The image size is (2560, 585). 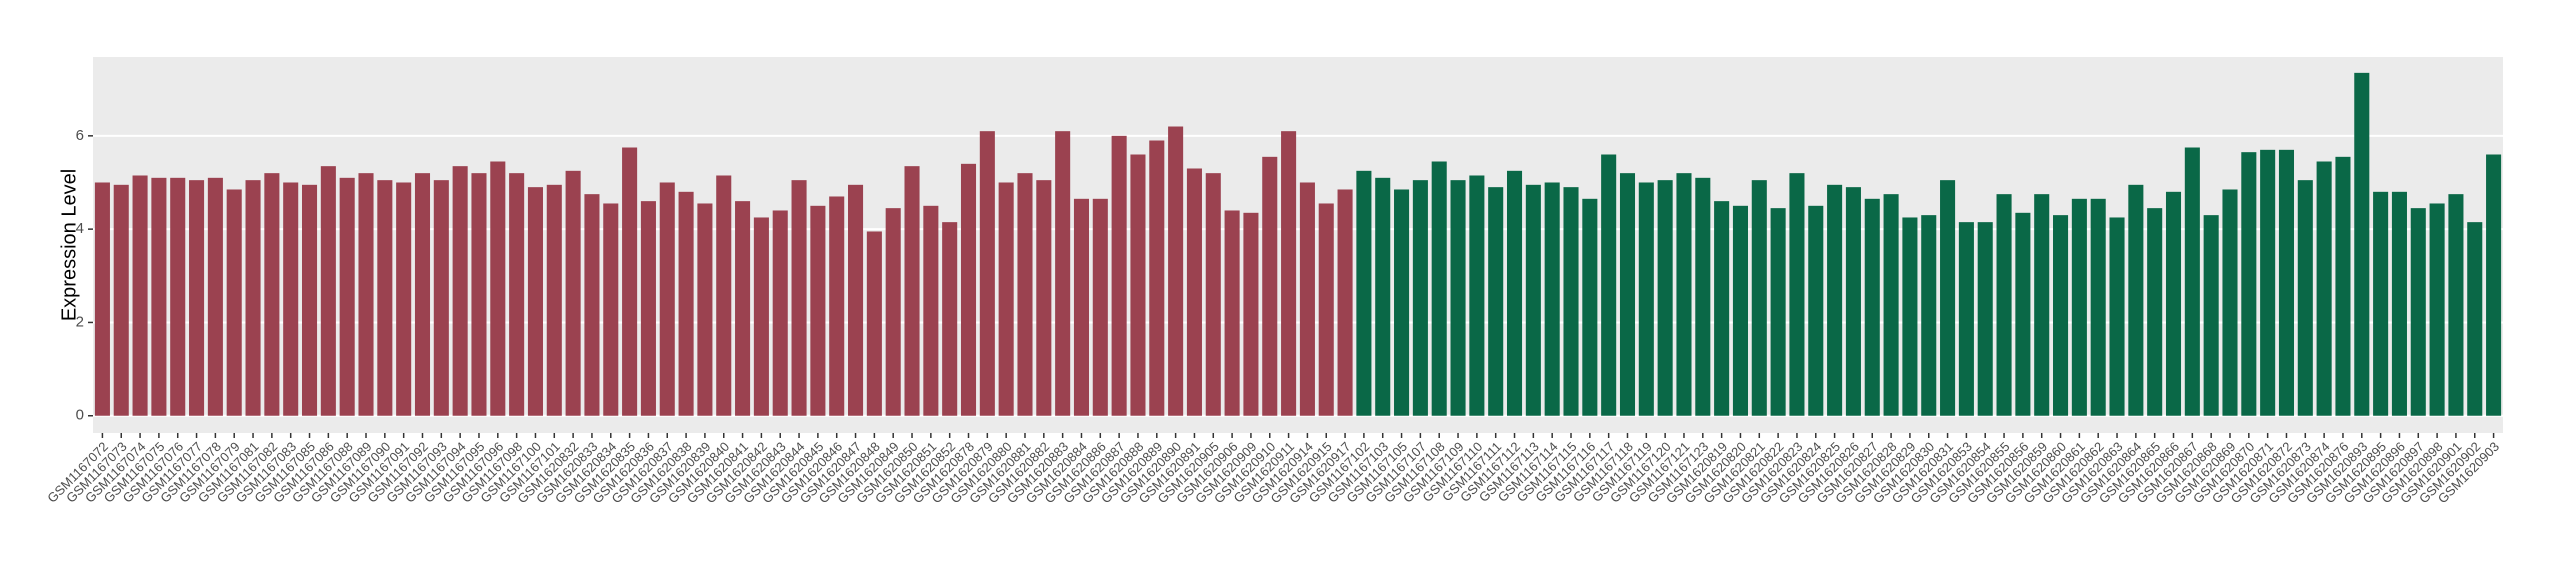 What do you see at coordinates (80, 135) in the screenshot?
I see `y-tick-label: 6` at bounding box center [80, 135].